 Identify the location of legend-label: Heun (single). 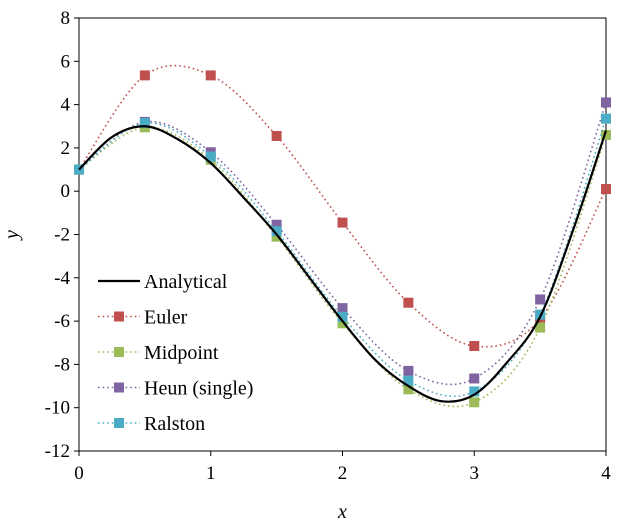
(198, 389).